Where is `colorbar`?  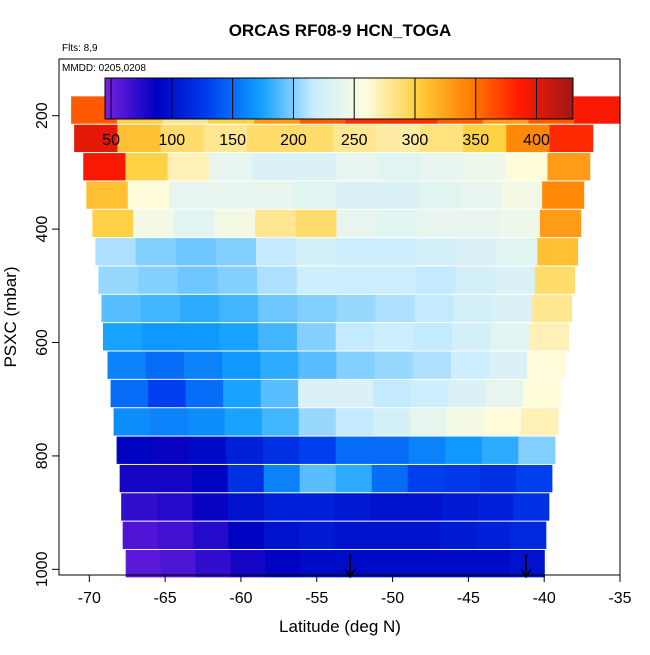 colorbar is located at coordinates (339, 98).